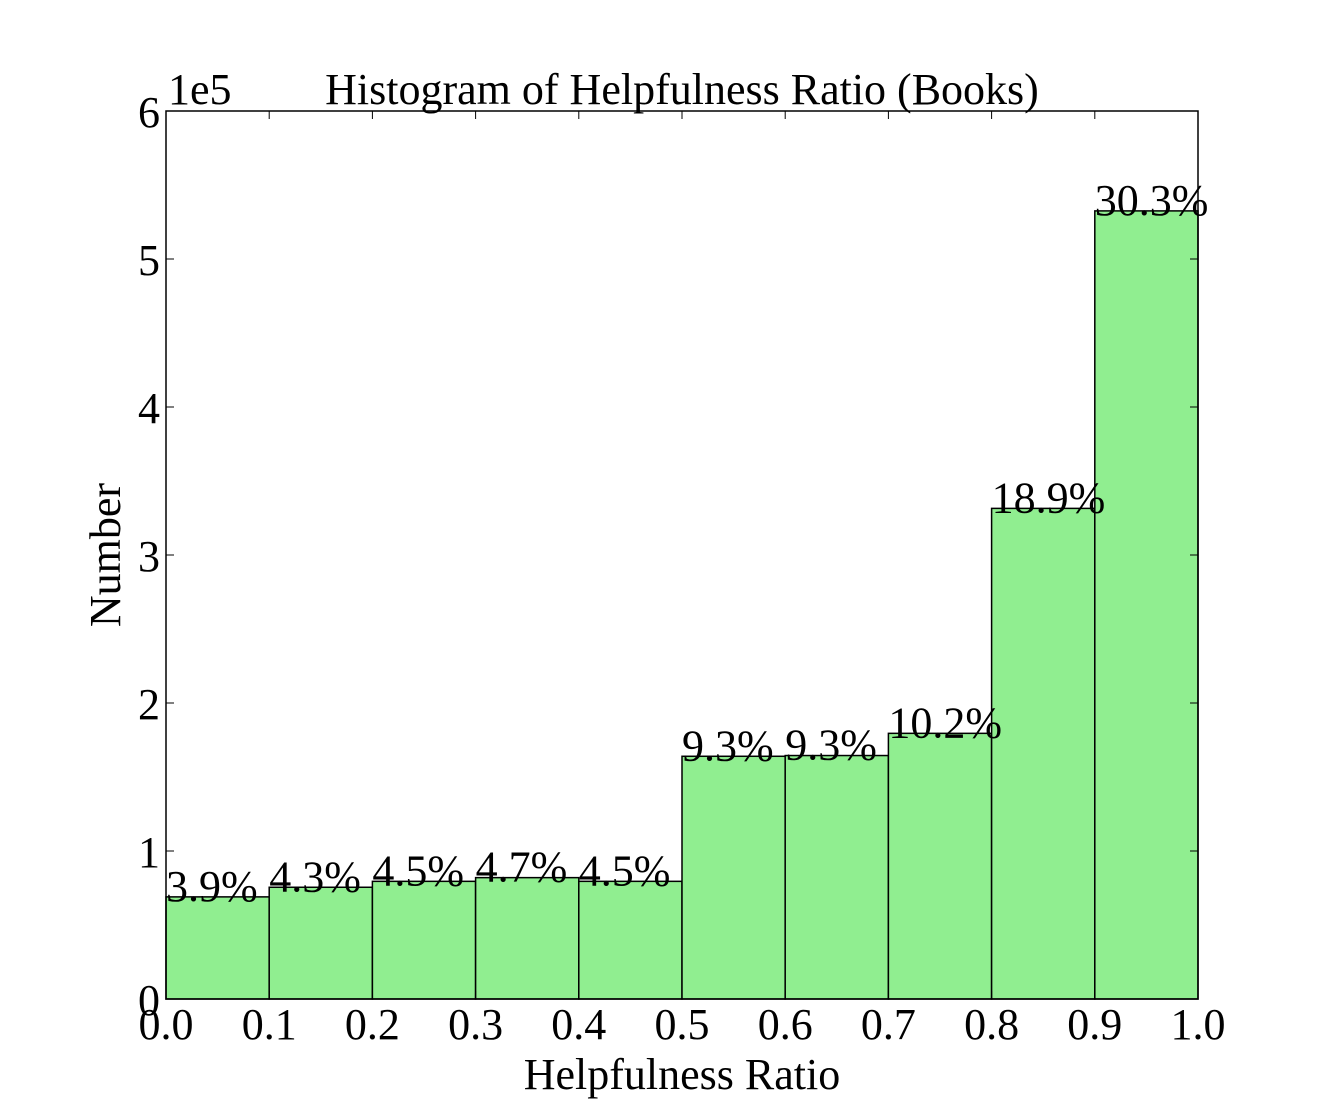 This screenshot has height=1111, width=1331. What do you see at coordinates (105, 555) in the screenshot?
I see `y-axis-label: Number` at bounding box center [105, 555].